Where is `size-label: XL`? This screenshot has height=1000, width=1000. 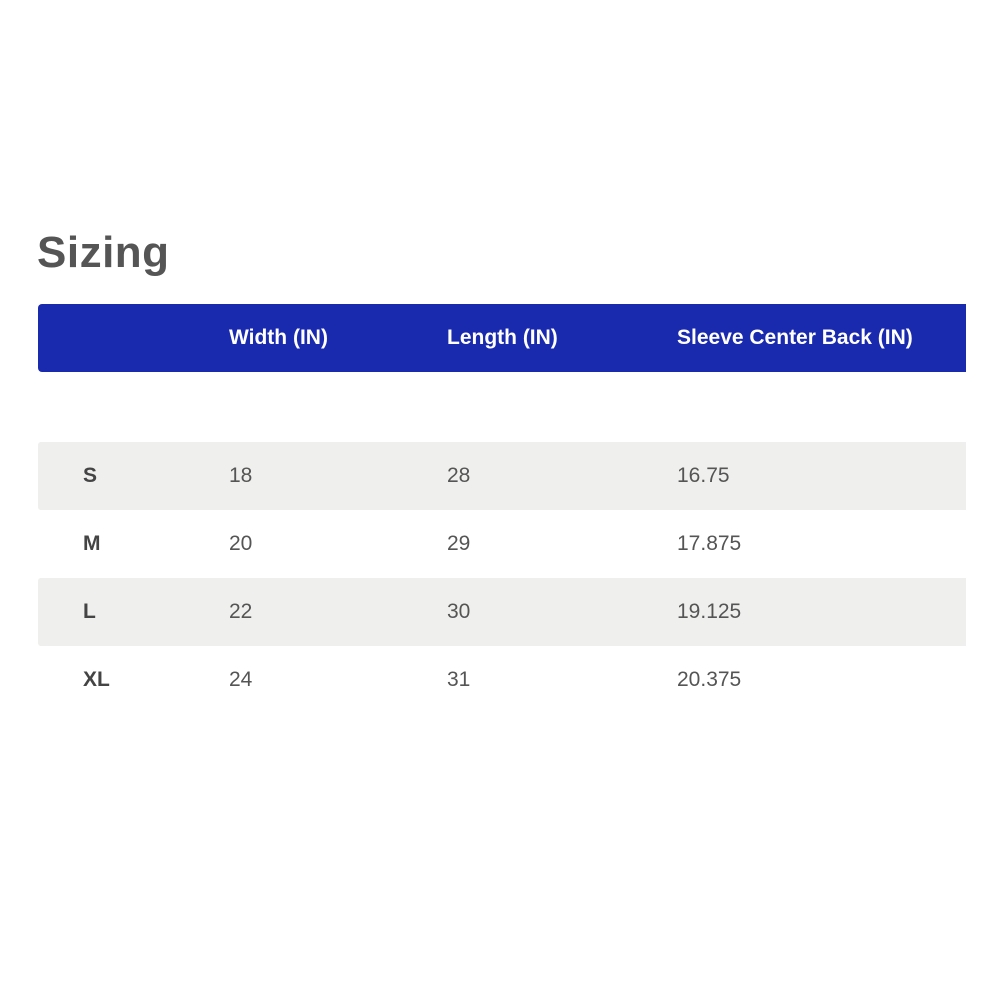
size-label: XL is located at coordinates (96, 679).